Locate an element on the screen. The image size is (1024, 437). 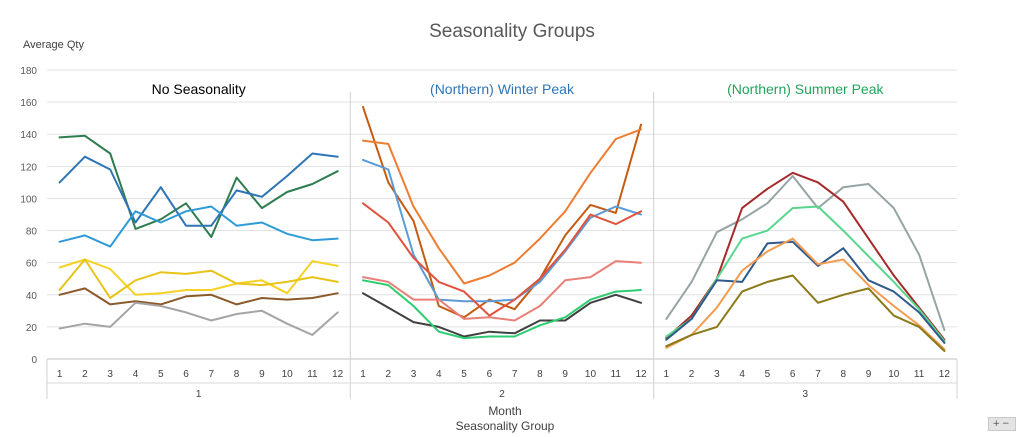
panel-title: (Northern) Winter Peak is located at coordinates (502, 89).